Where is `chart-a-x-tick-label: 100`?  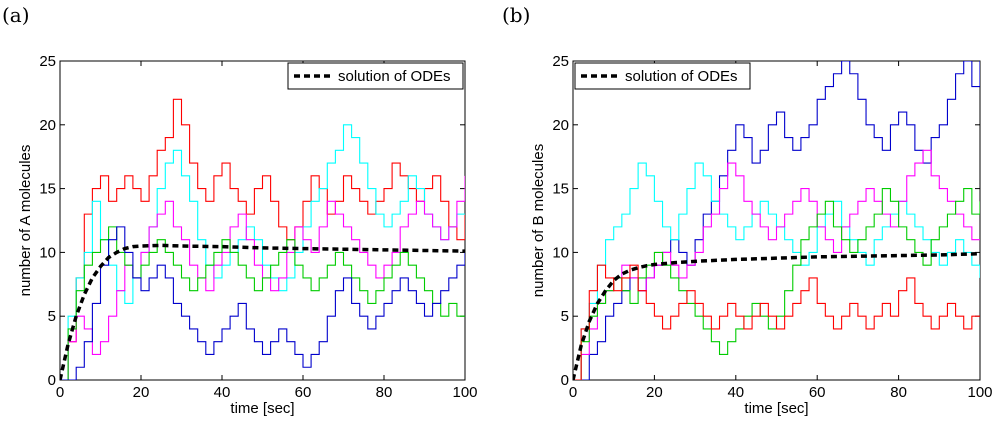
chart-a-x-tick-label: 100 is located at coordinates (464, 392).